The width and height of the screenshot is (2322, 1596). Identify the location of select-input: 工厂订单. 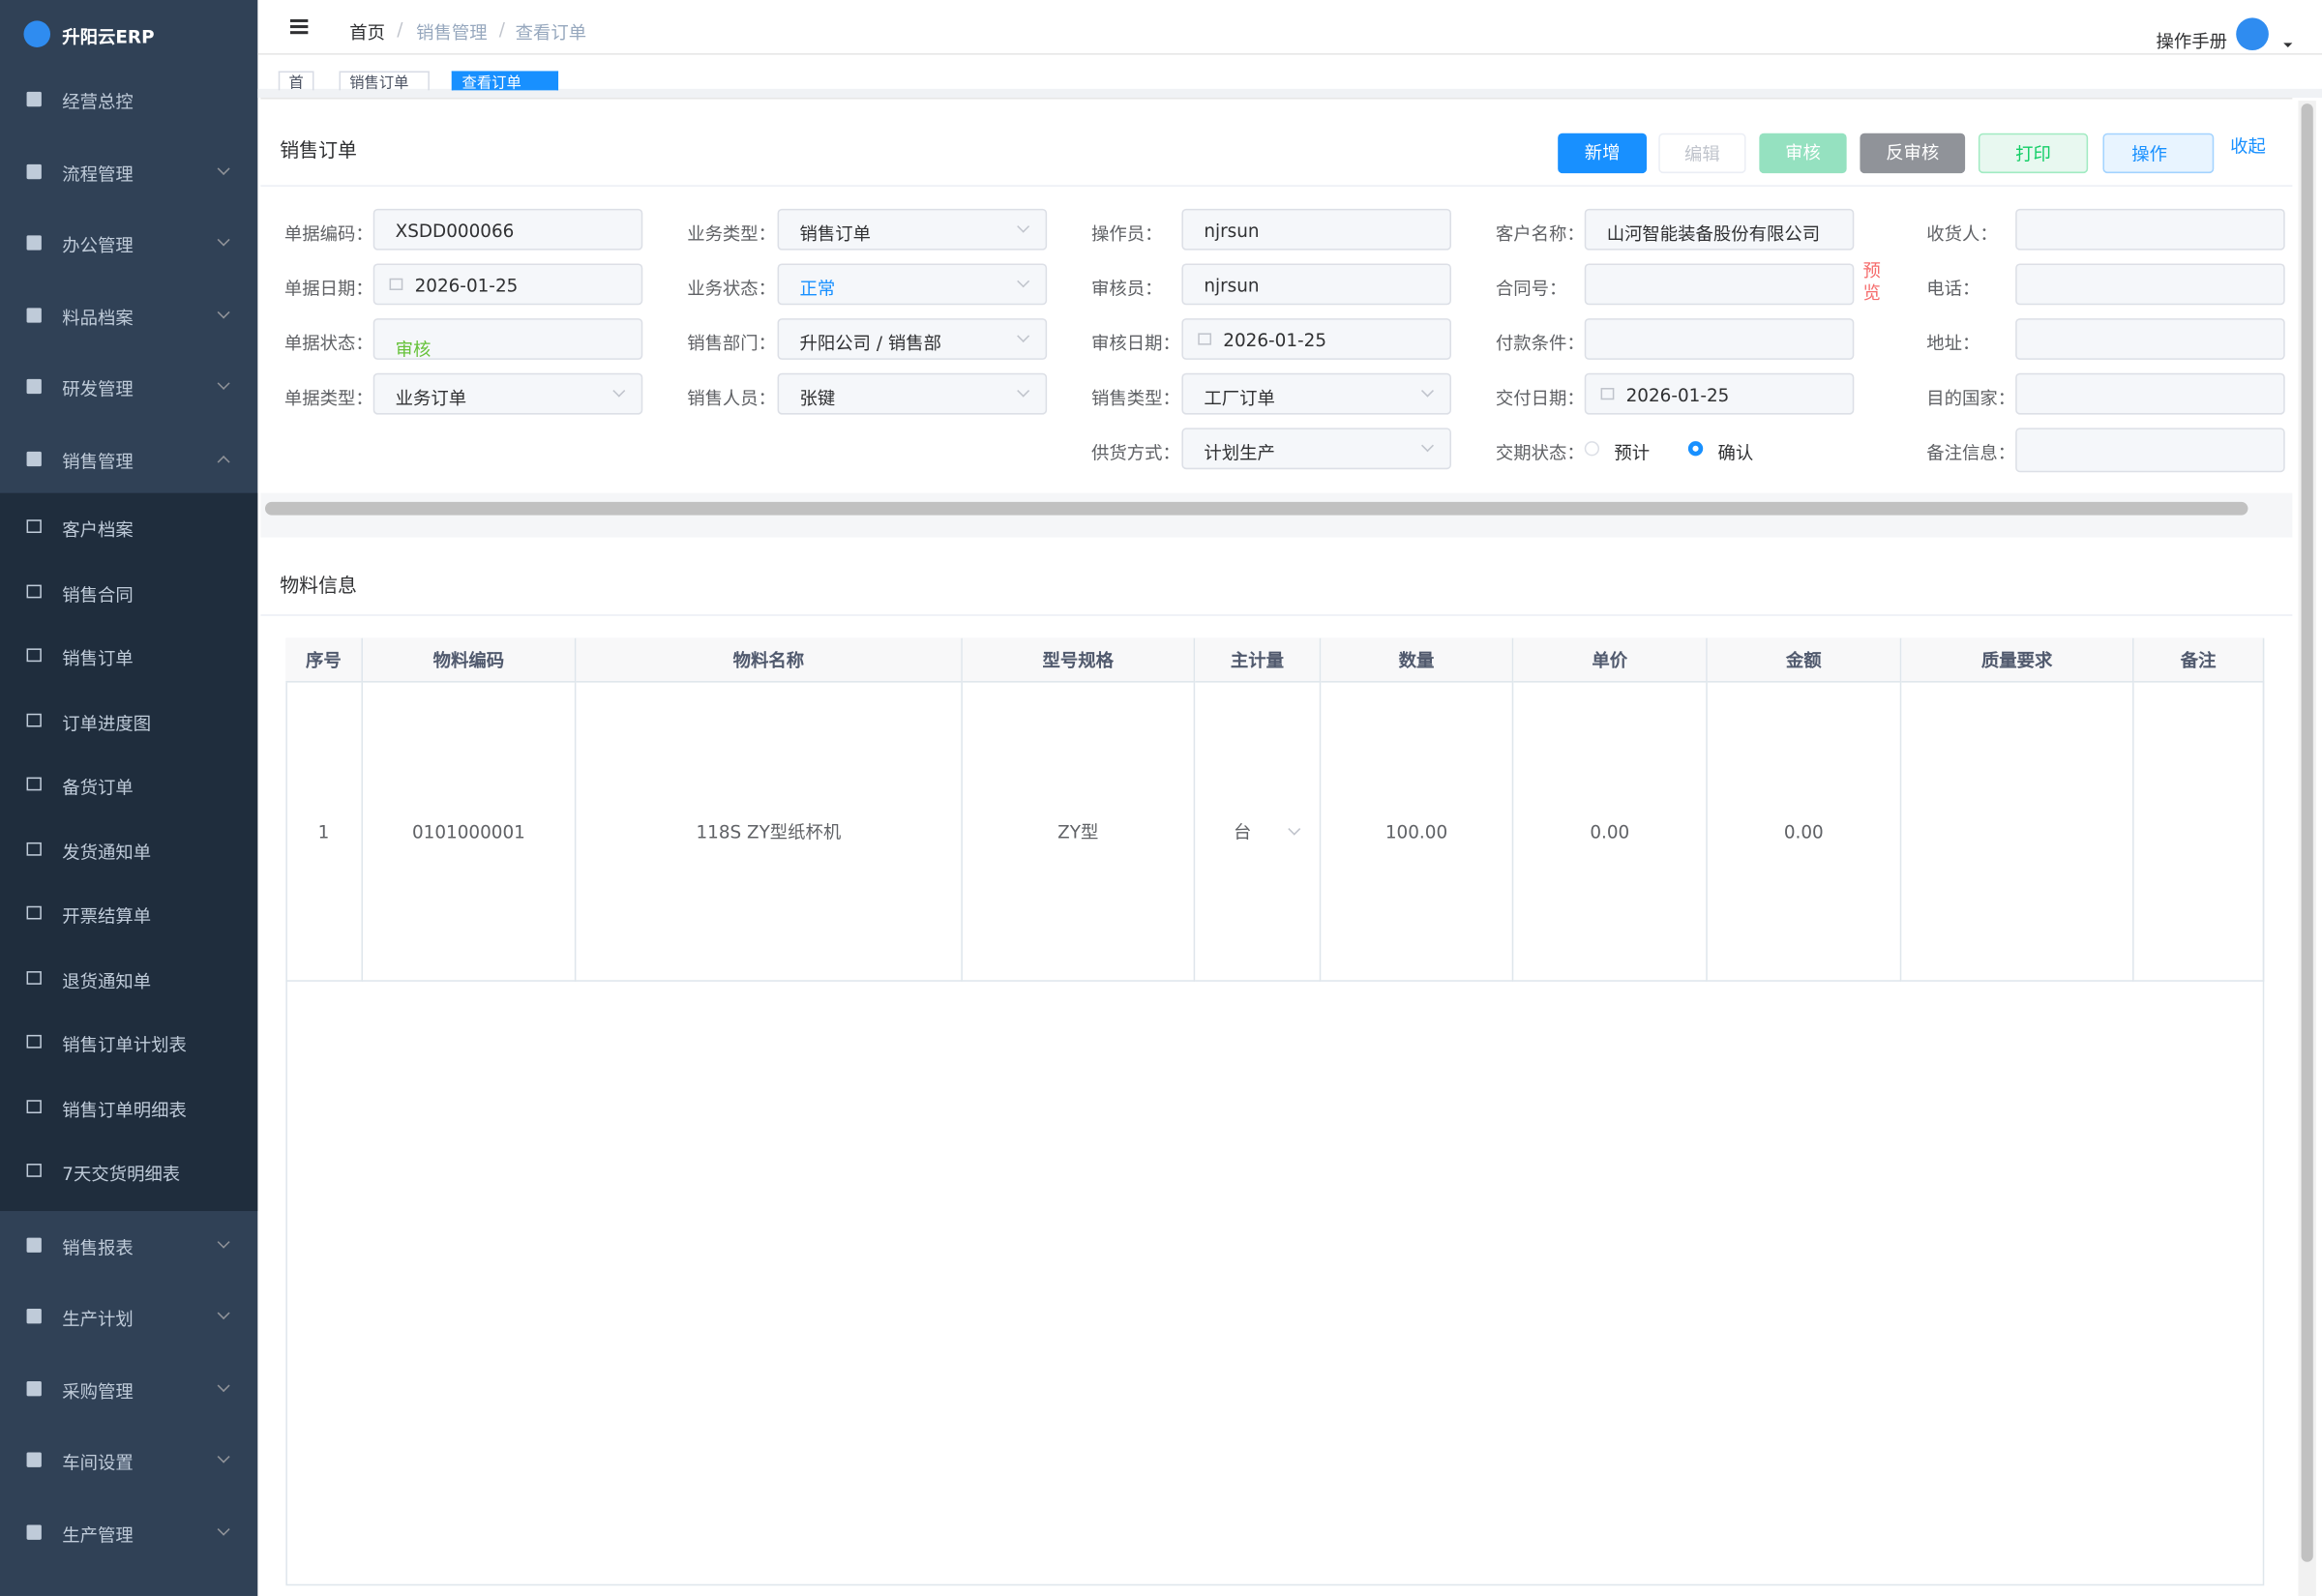
(1316, 393).